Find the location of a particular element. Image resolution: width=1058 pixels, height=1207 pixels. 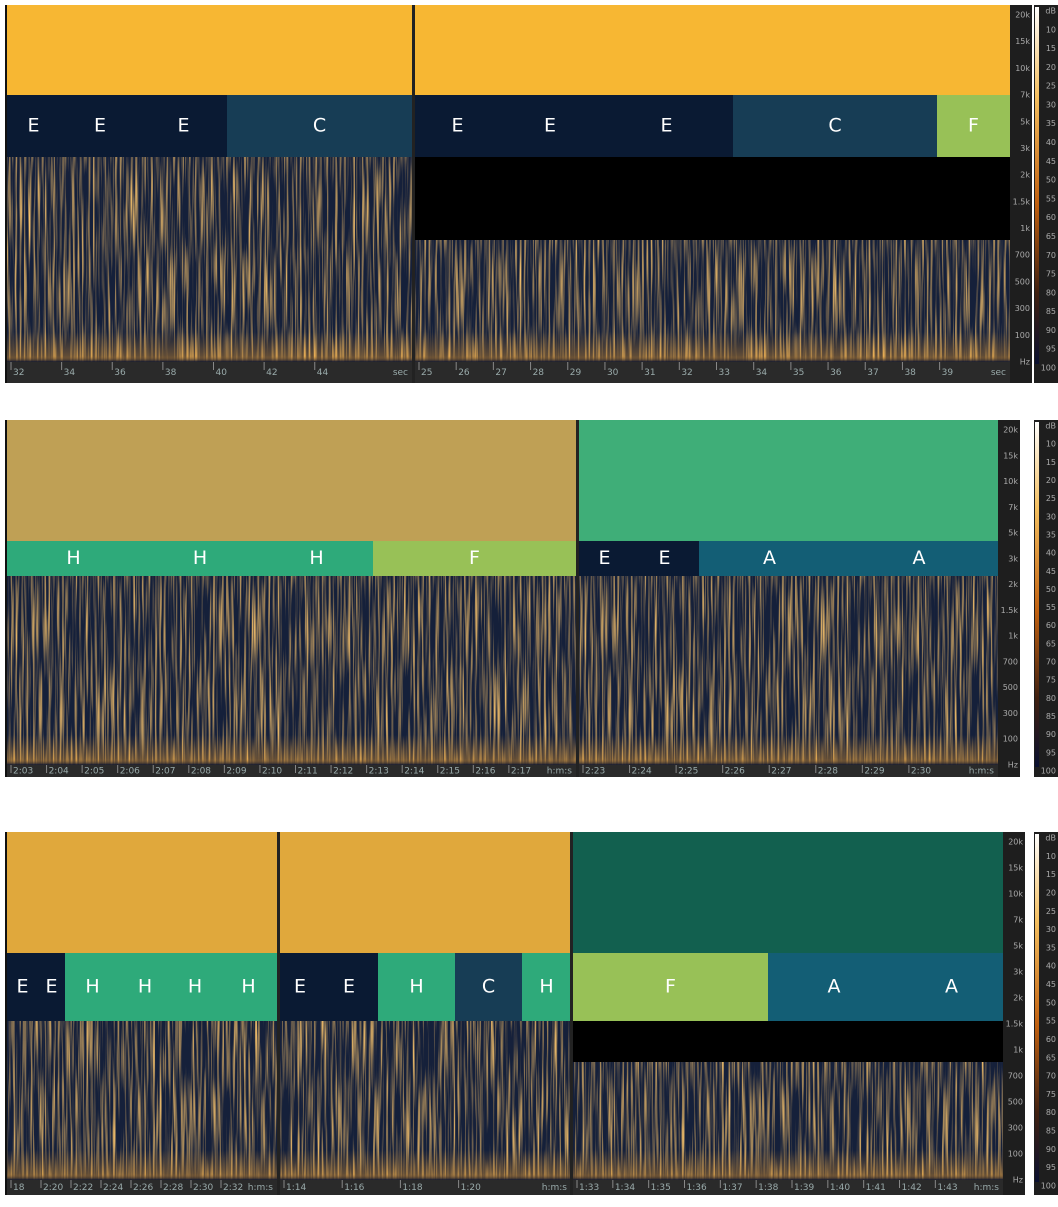

db-colorbar is located at coordinates (1037, 594).